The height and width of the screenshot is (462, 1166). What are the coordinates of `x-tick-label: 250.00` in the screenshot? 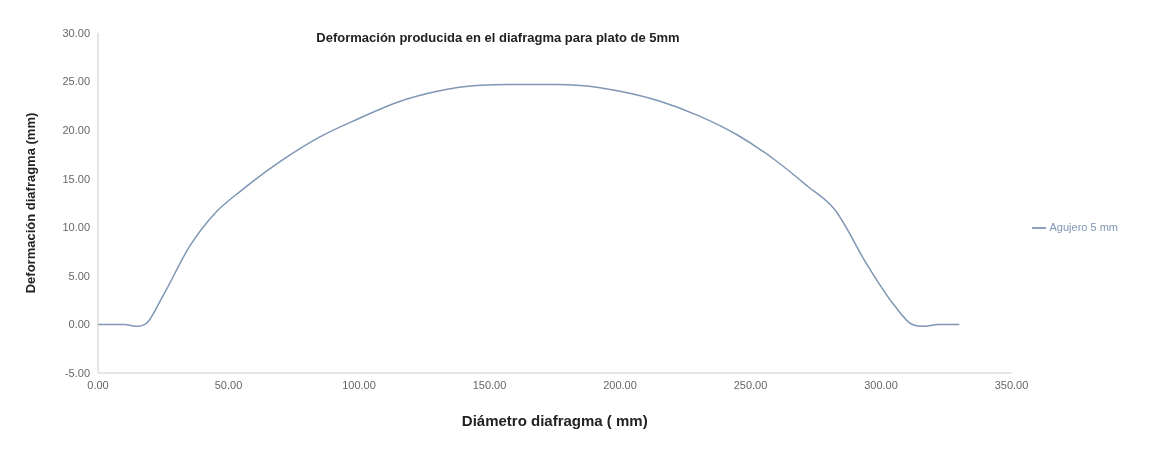 It's located at (750, 384).